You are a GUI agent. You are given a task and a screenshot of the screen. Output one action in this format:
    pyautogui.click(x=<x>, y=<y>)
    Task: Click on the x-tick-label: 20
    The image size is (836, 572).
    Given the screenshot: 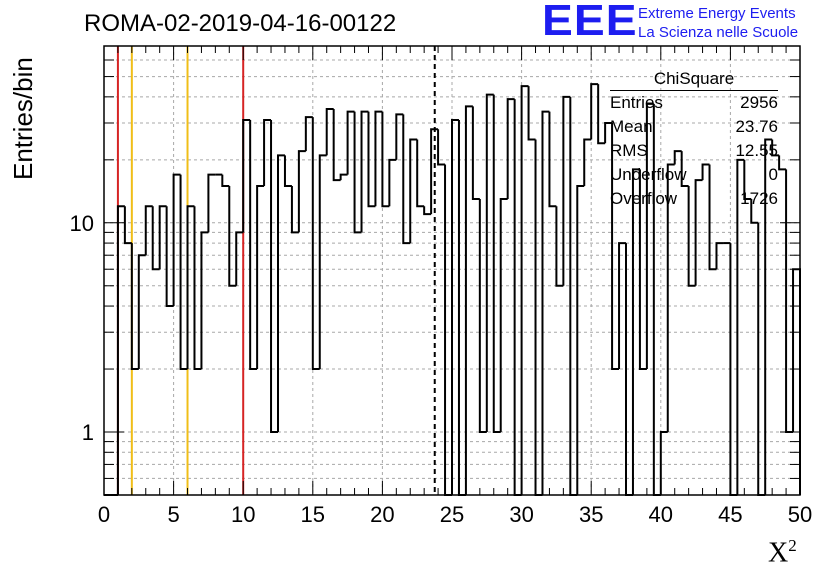 What is the action you would take?
    pyautogui.click(x=382, y=514)
    